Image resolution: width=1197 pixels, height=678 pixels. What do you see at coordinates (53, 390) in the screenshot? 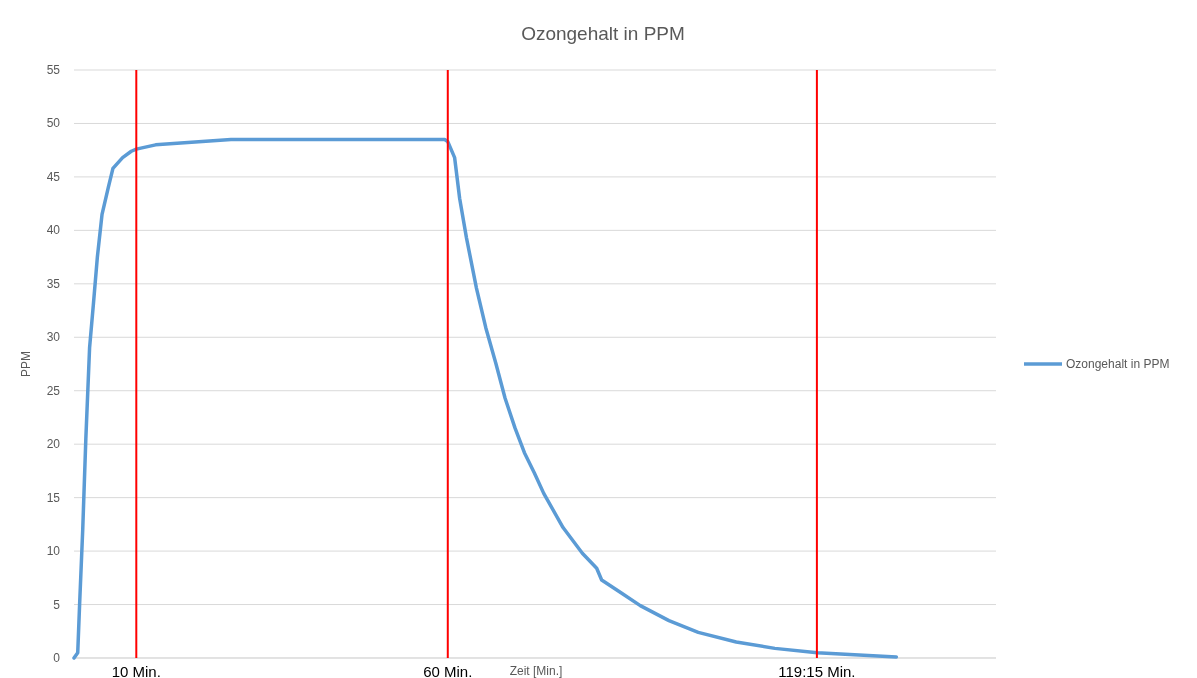
I see `y-tick-label: 25` at bounding box center [53, 390].